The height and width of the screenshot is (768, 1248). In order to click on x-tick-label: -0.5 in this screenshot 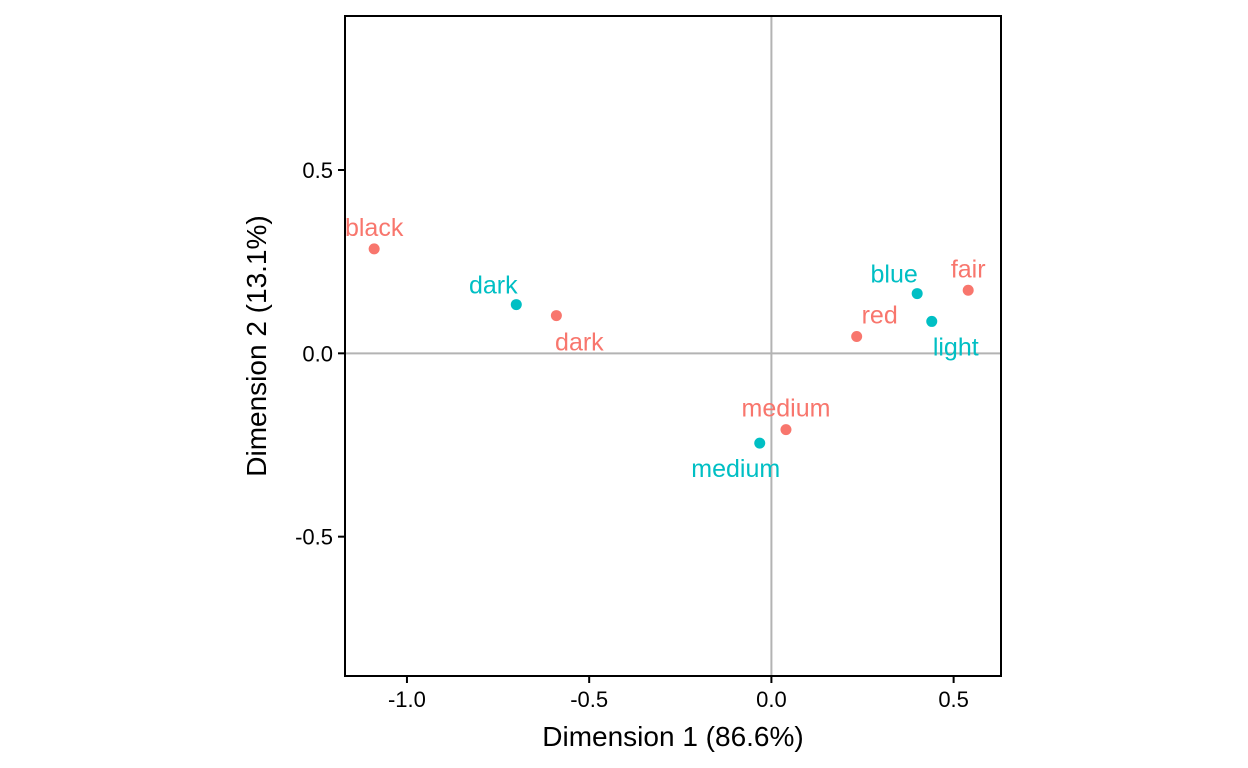, I will do `click(589, 699)`.